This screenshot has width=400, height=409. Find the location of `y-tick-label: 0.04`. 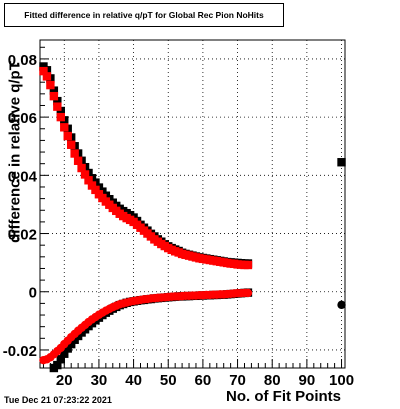

y-tick-label: 0.04 is located at coordinates (23, 176).